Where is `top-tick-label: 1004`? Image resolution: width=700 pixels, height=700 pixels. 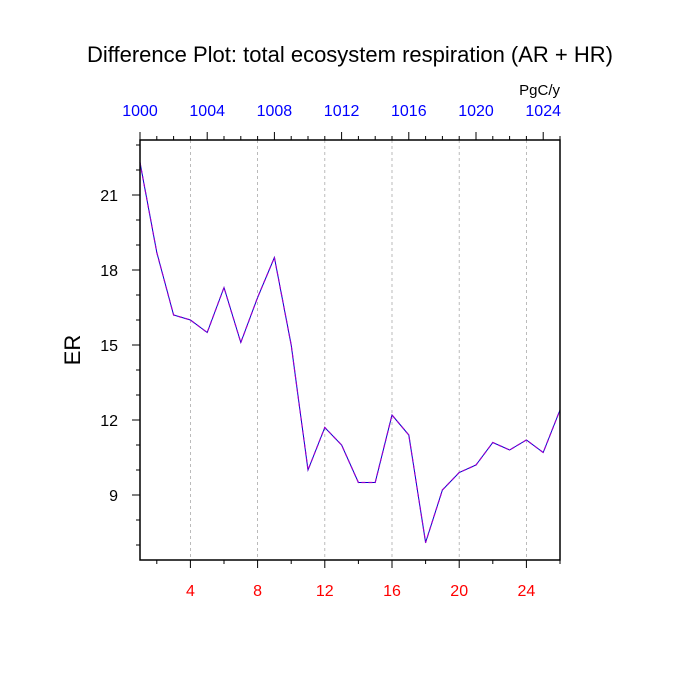
top-tick-label: 1004 is located at coordinates (207, 111).